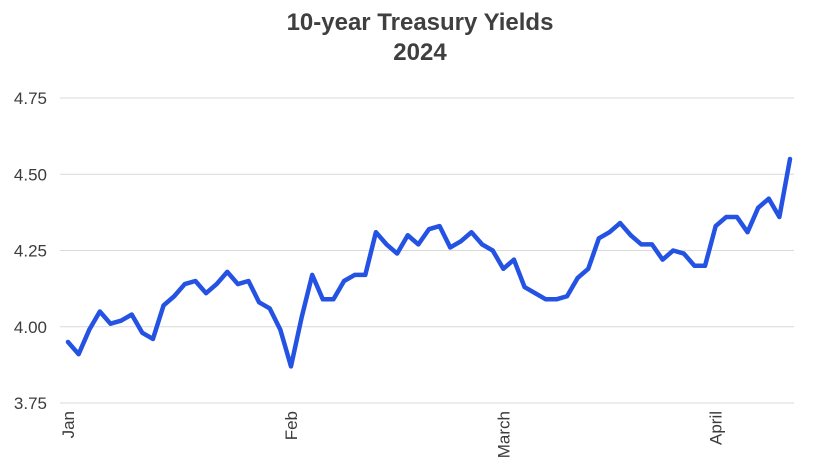 The height and width of the screenshot is (472, 840). Describe the element at coordinates (291, 425) in the screenshot. I see `x-tick-label: Feb` at that location.